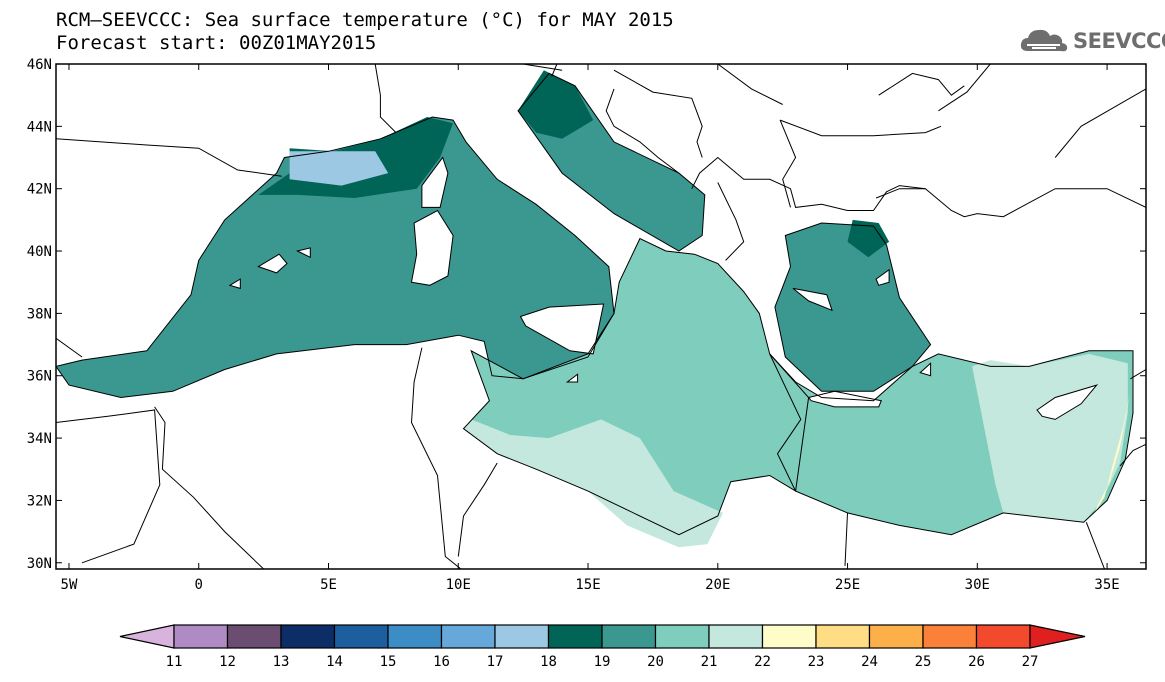 The height and width of the screenshot is (682, 1165). Describe the element at coordinates (281, 662) in the screenshot. I see `colorbar-label: 13` at that location.